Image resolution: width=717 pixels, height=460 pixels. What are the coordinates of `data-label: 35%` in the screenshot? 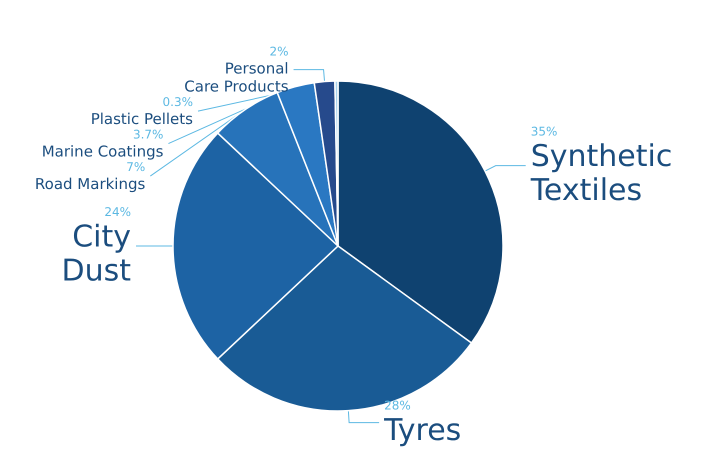 It's located at (544, 131).